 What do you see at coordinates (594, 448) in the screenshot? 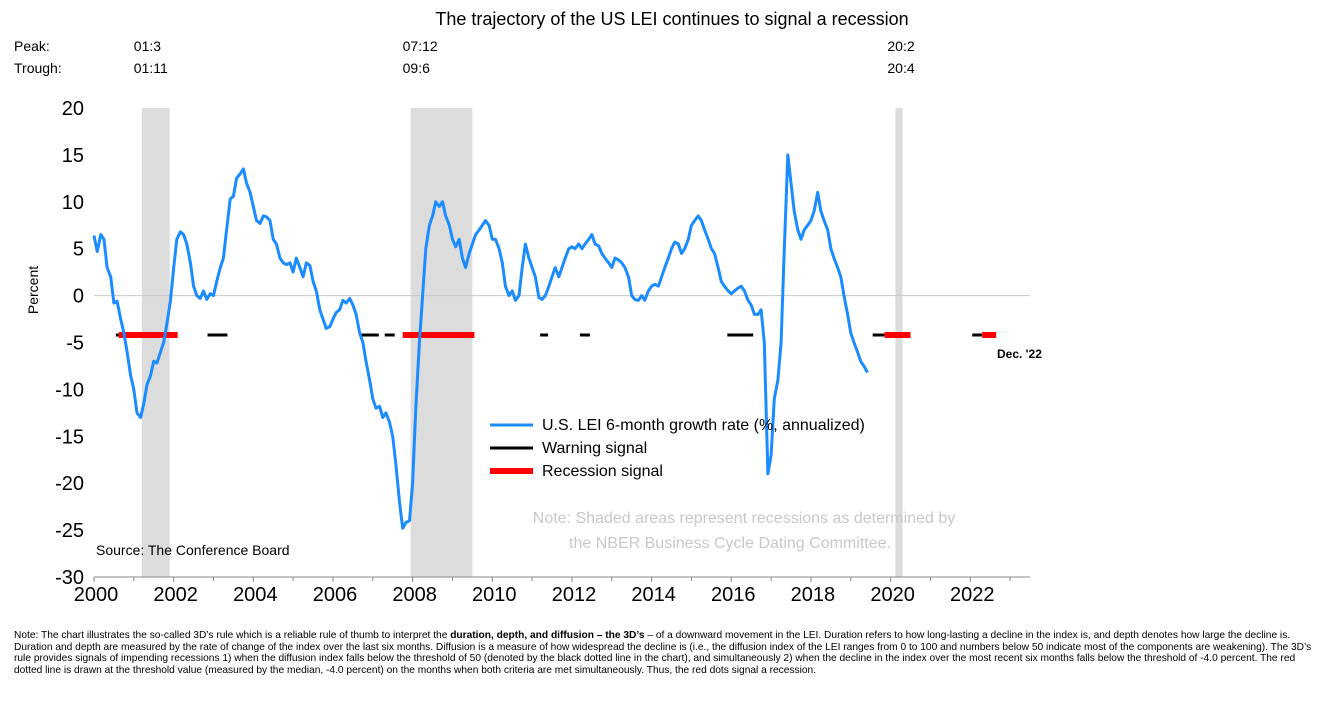
I see `legend-warning: Warning signal` at bounding box center [594, 448].